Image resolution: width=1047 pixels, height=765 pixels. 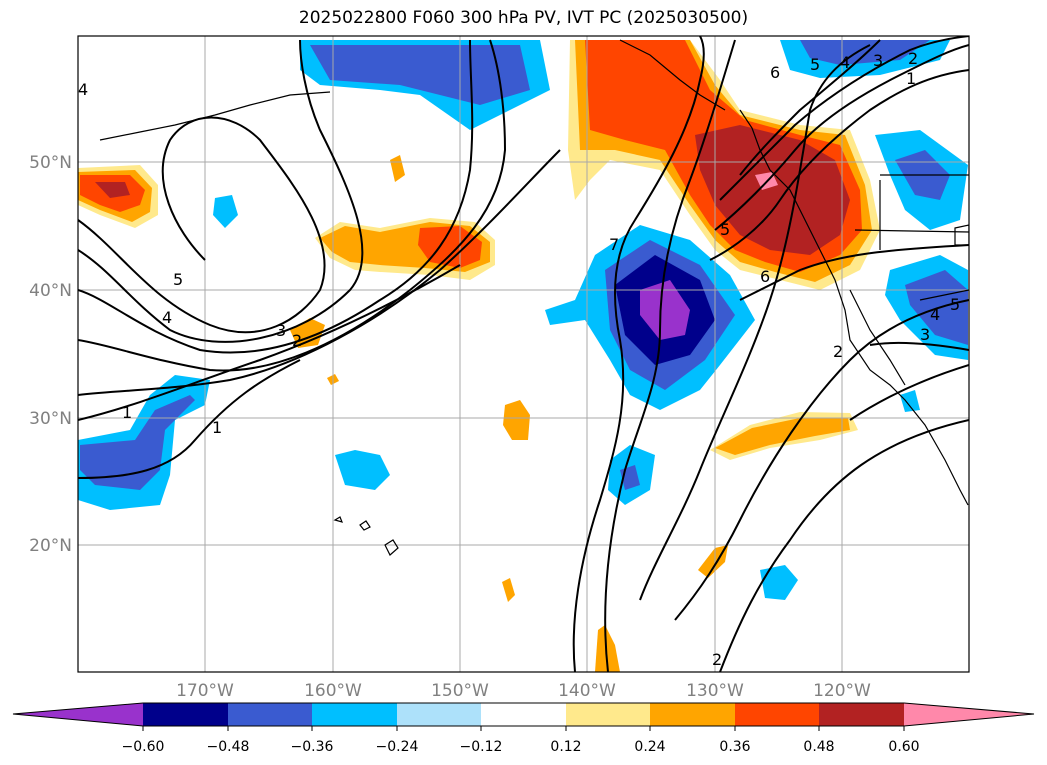 I want to click on lon-label: 140°W, so click(x=587, y=691).